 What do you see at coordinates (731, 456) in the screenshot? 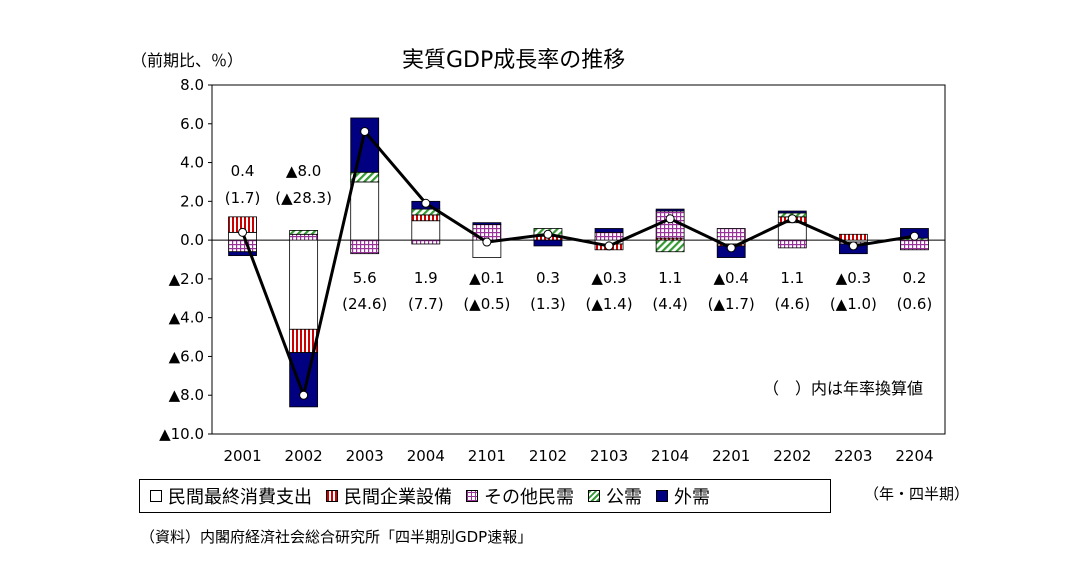
I see `x-tick-label: 2201` at bounding box center [731, 456].